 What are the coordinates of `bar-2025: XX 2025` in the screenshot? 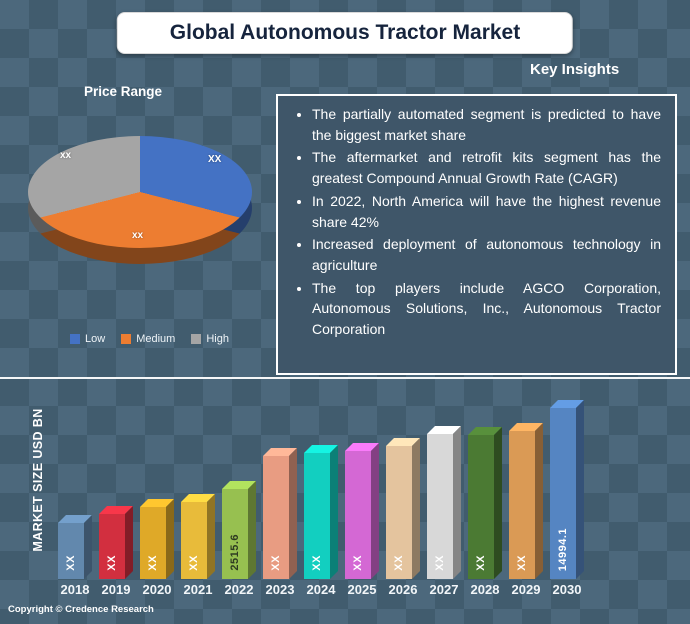 It's located at (362, 520).